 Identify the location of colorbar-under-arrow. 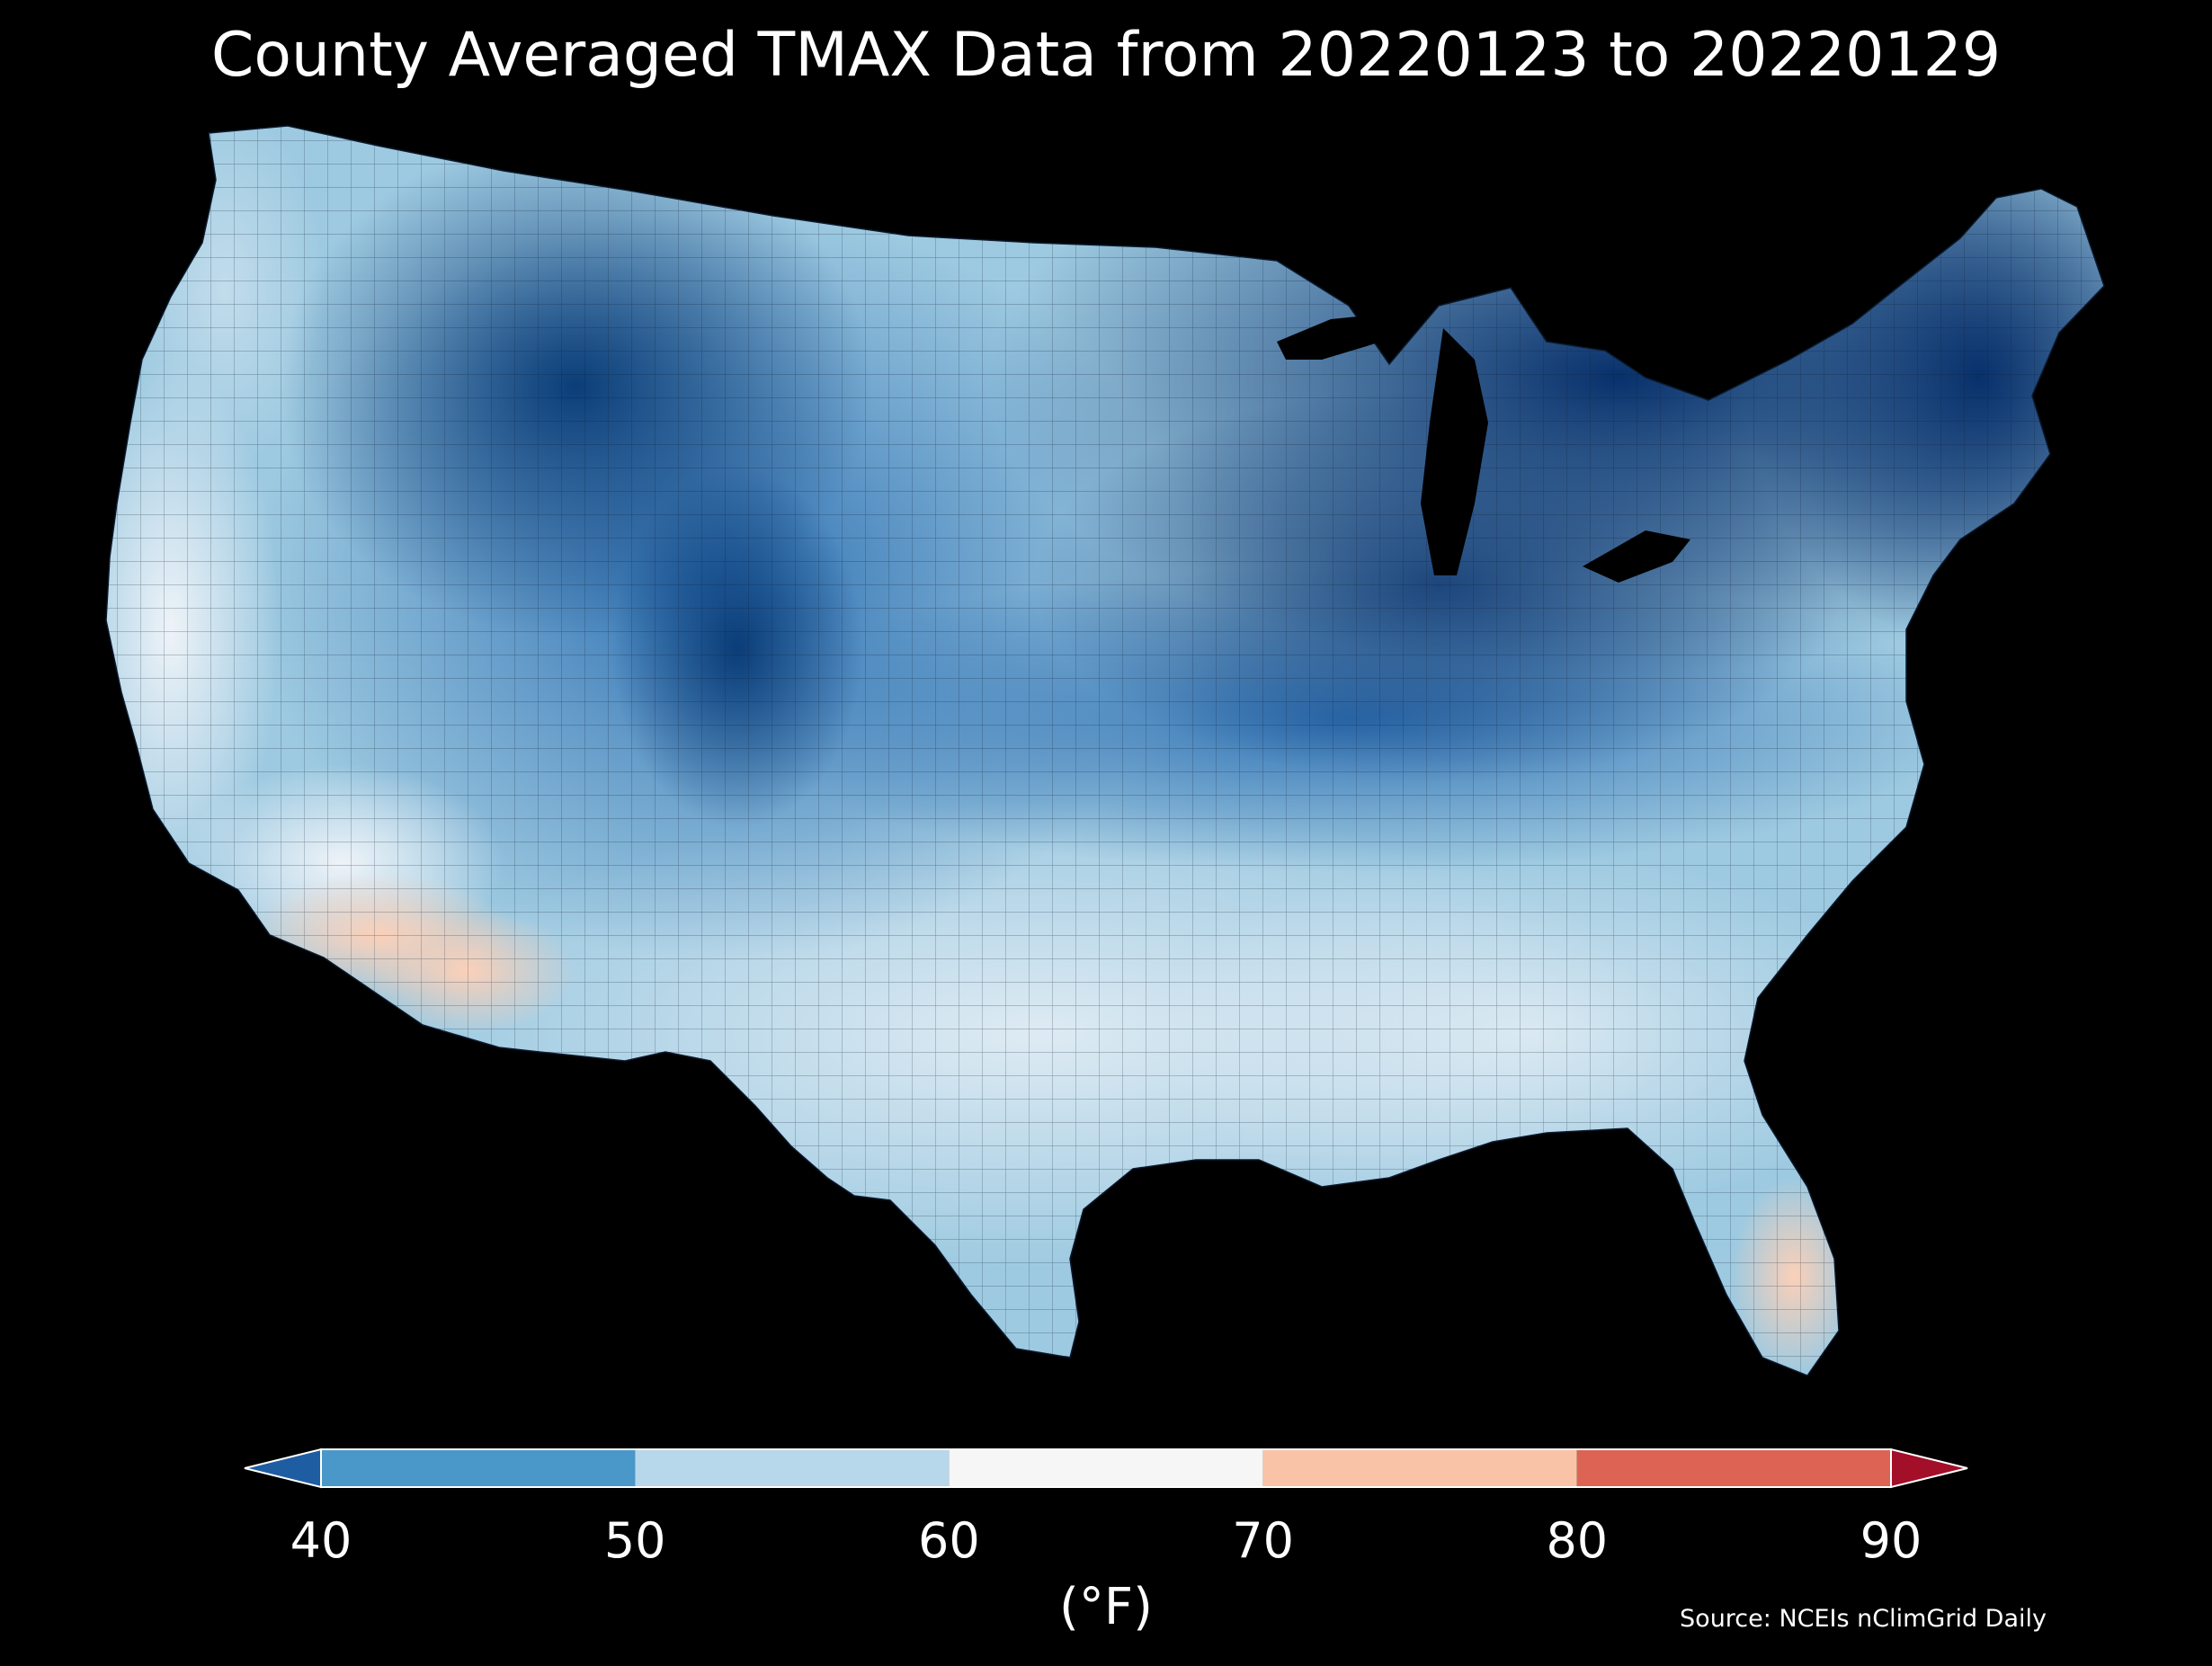
(283, 1468).